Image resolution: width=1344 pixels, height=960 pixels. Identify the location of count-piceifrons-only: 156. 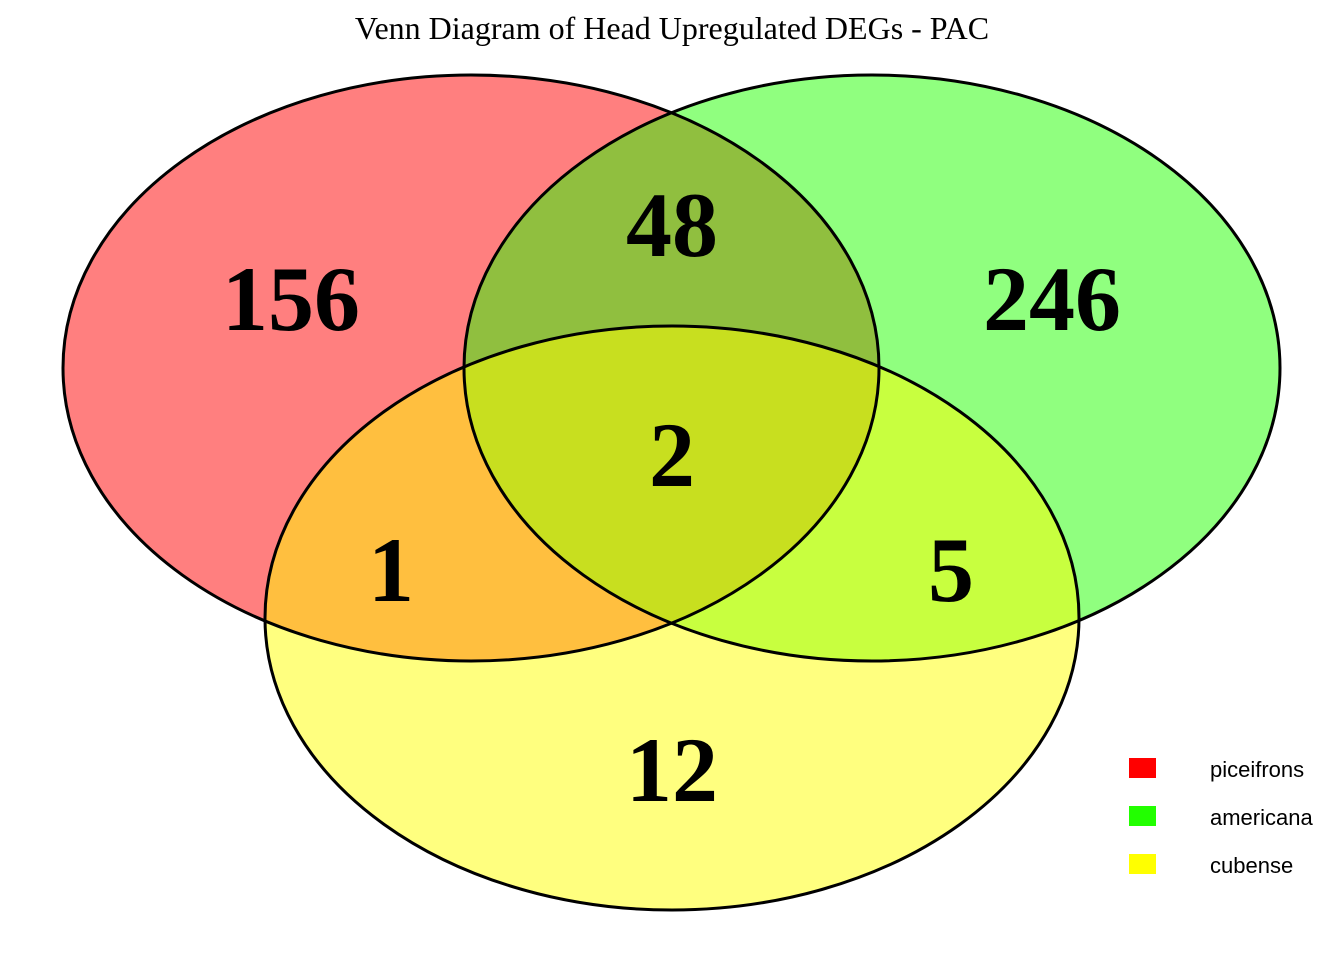
(291, 299).